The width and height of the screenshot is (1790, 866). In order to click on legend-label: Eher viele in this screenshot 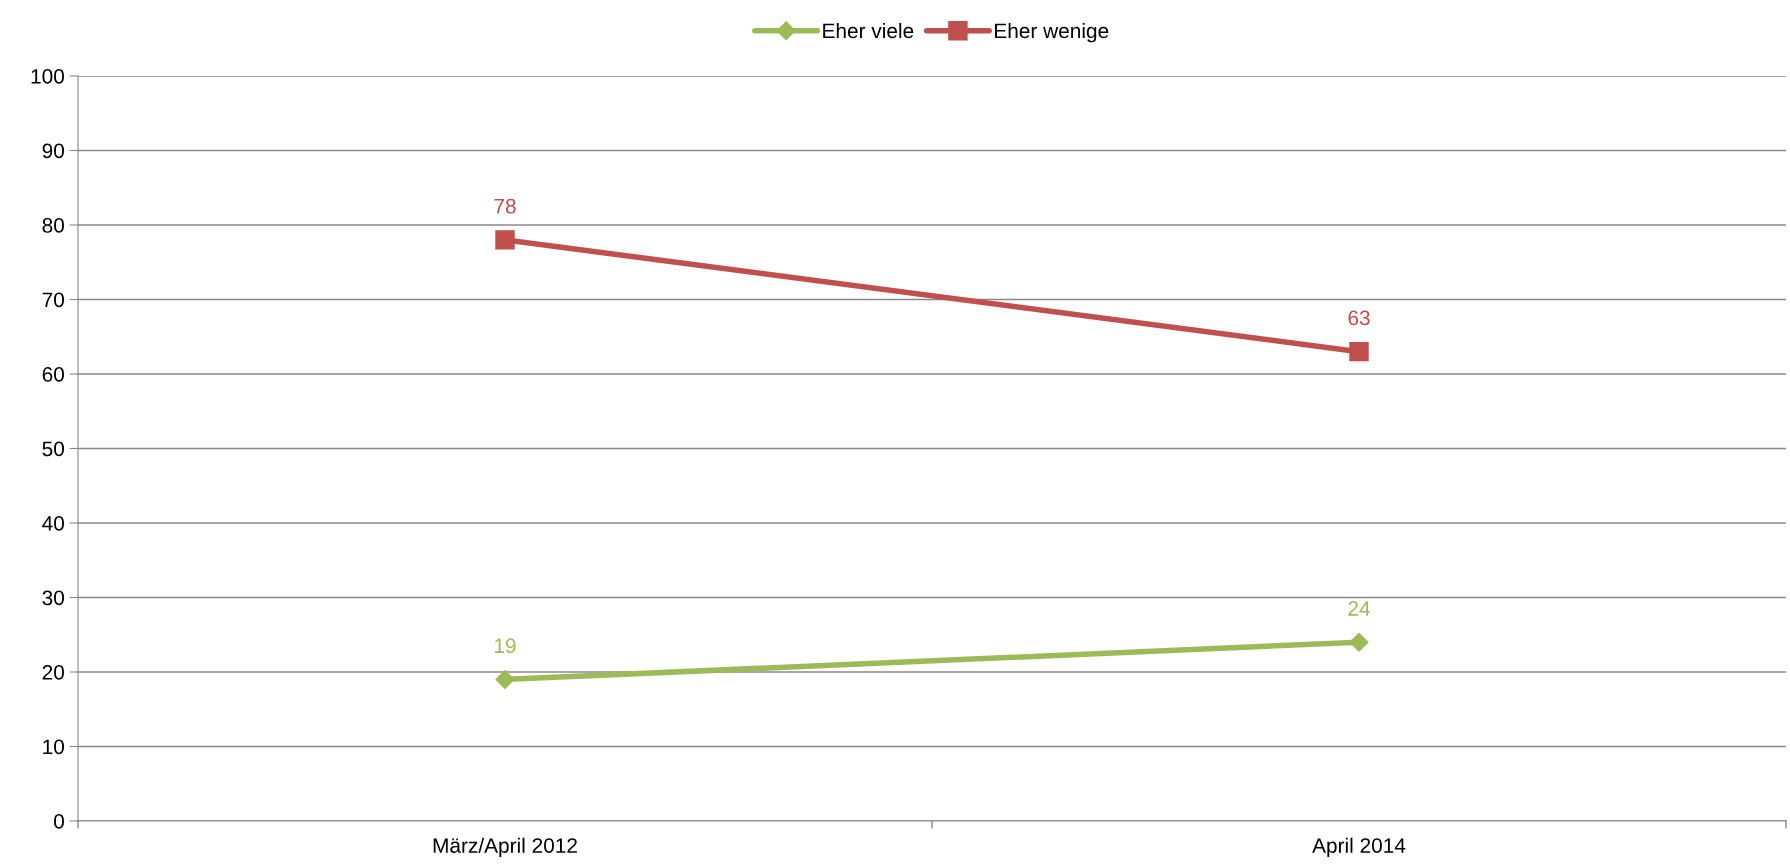, I will do `click(868, 30)`.